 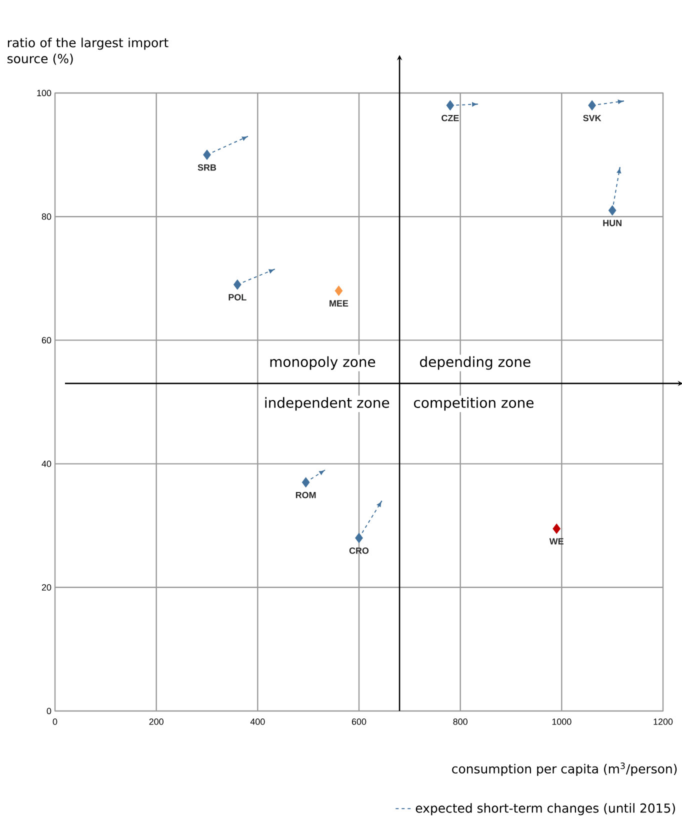 I want to click on annotation: competition zone, so click(x=474, y=404).